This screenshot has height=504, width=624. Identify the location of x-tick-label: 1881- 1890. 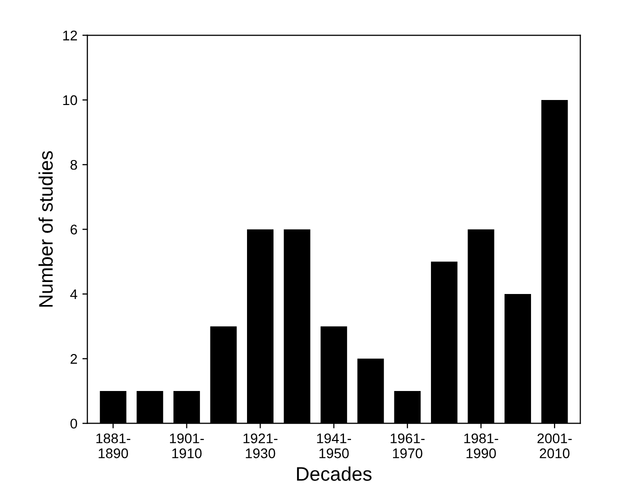
(113, 445).